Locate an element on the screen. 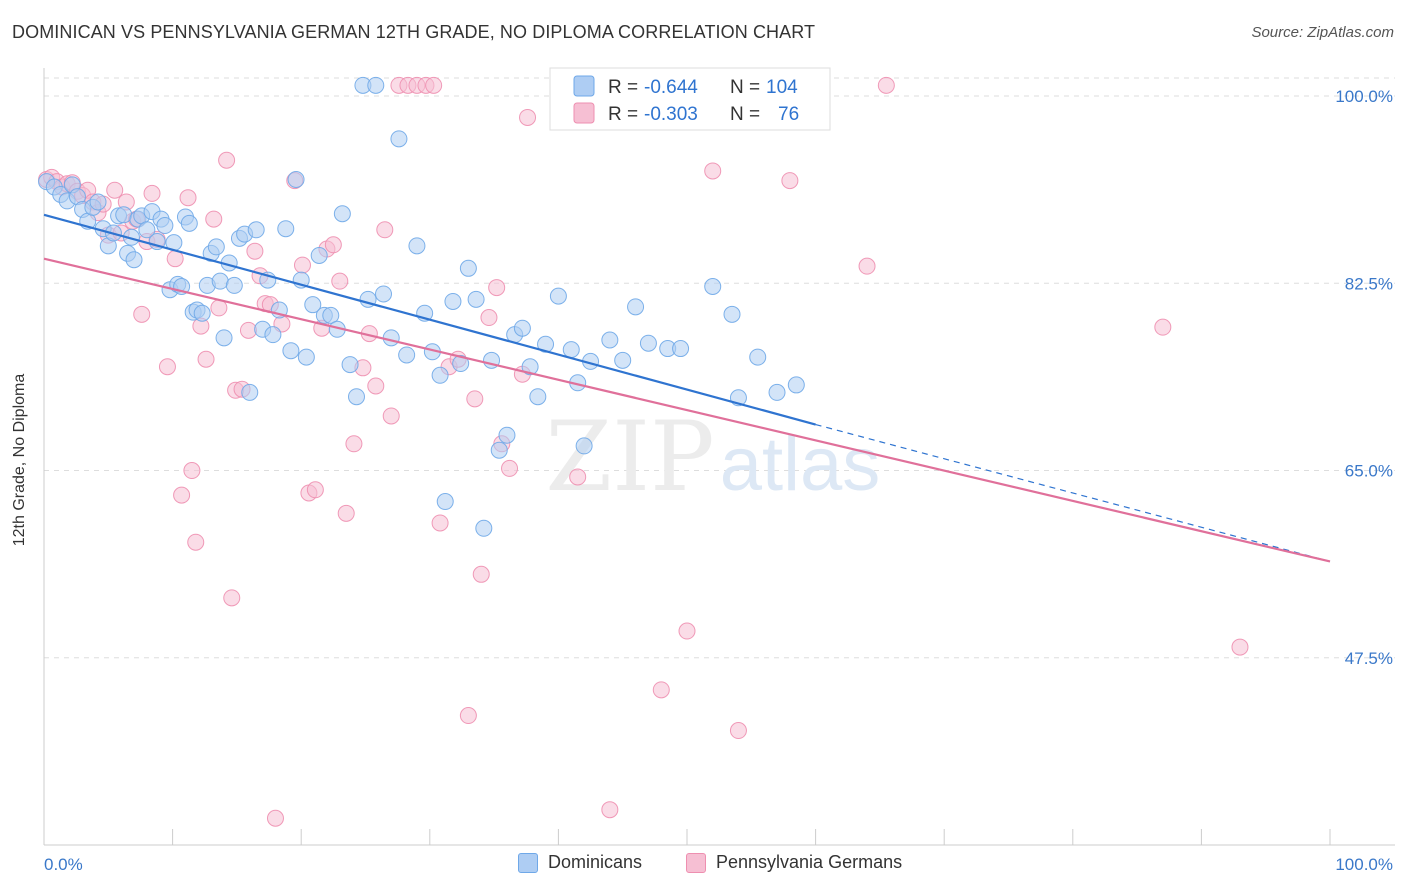  stats-r-value-0: -0.644 is located at coordinates (671, 87).